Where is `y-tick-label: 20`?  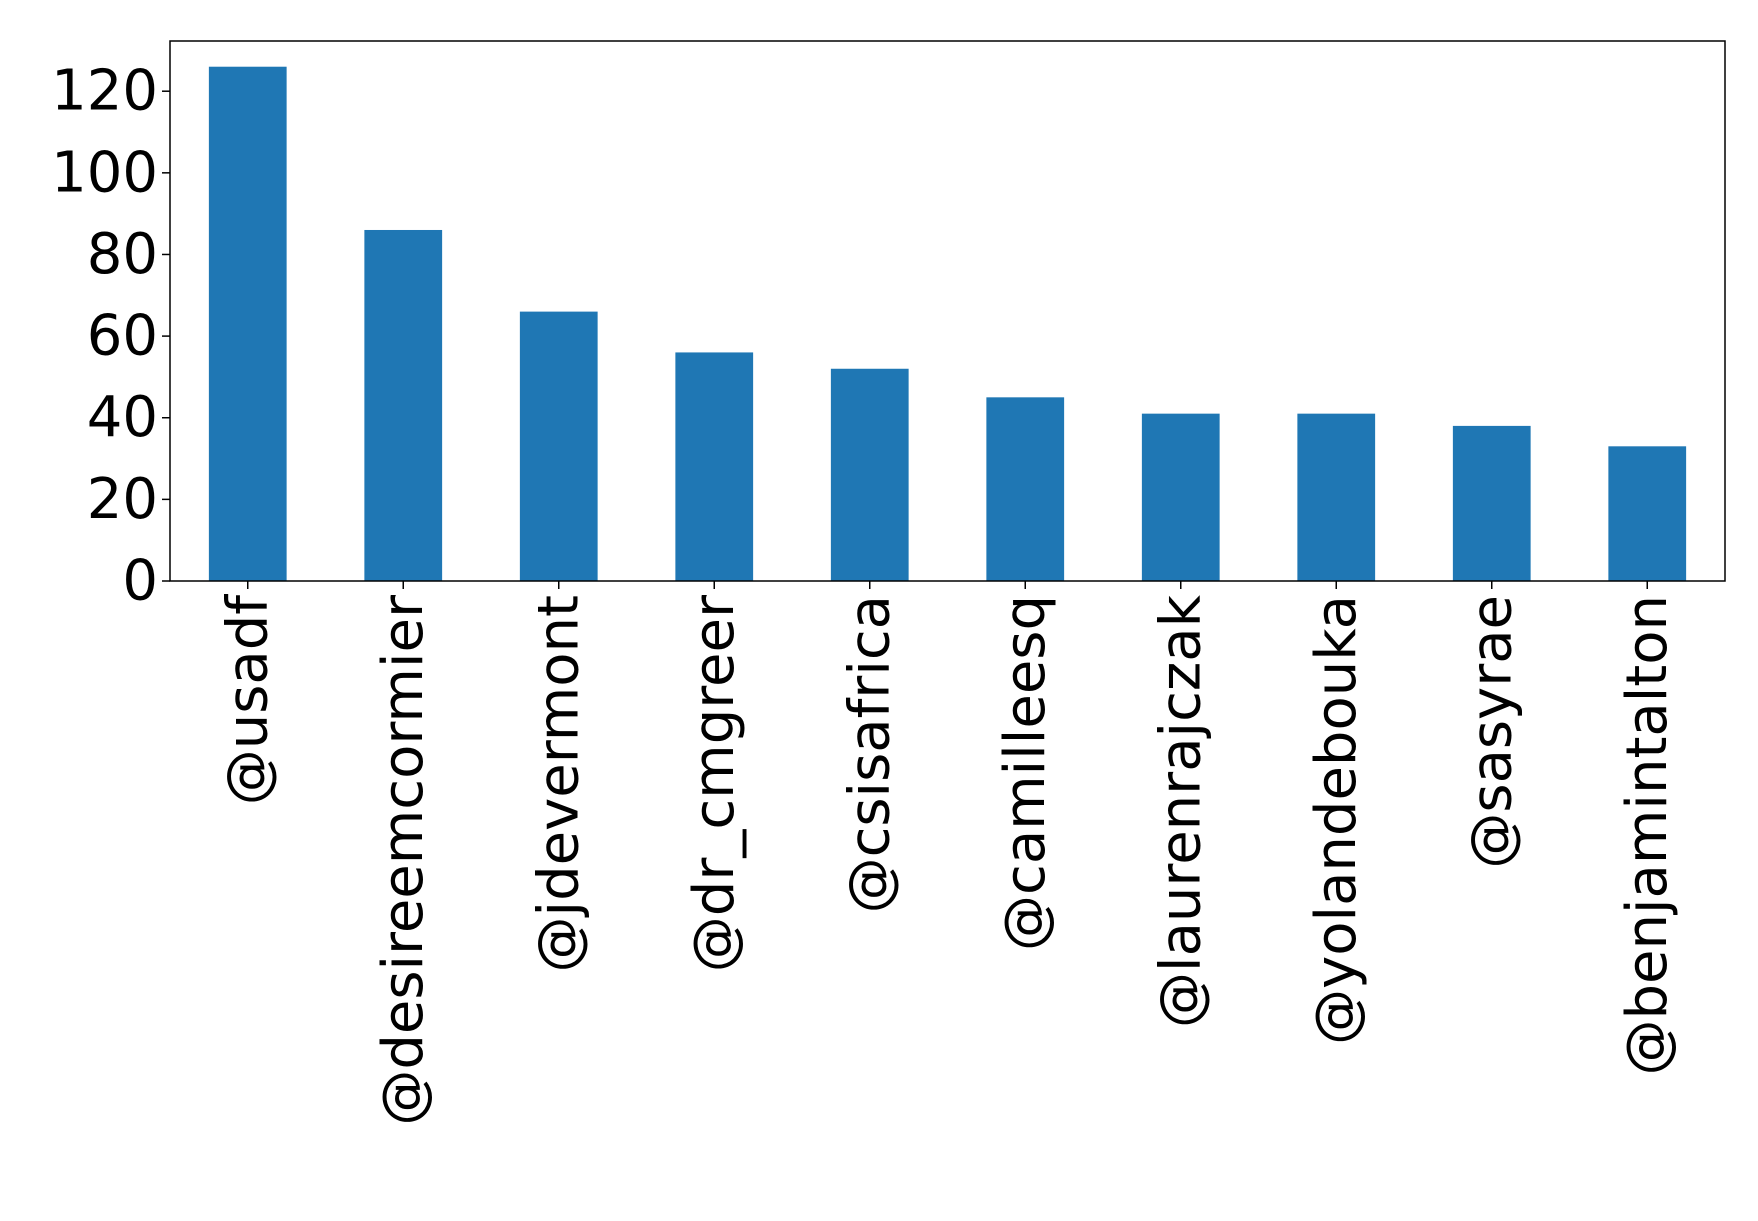
y-tick-label: 20 is located at coordinates (122, 499).